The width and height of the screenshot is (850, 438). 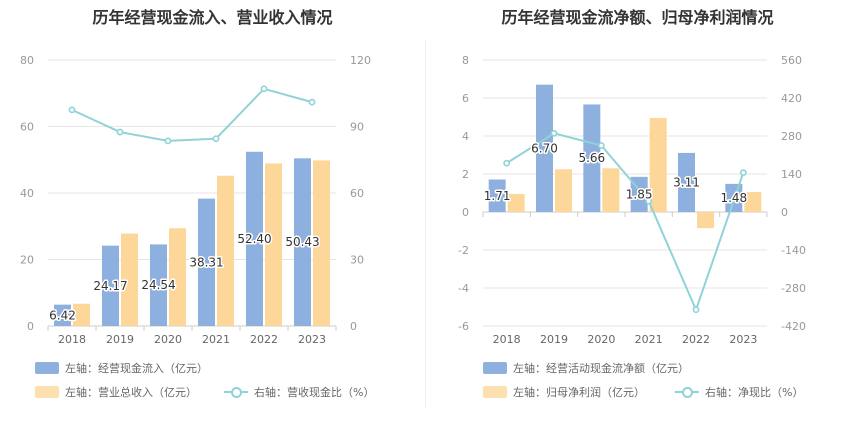 I want to click on left-legend-item-1: 左轴：经营现金流入（亿元）, so click(x=121, y=368).